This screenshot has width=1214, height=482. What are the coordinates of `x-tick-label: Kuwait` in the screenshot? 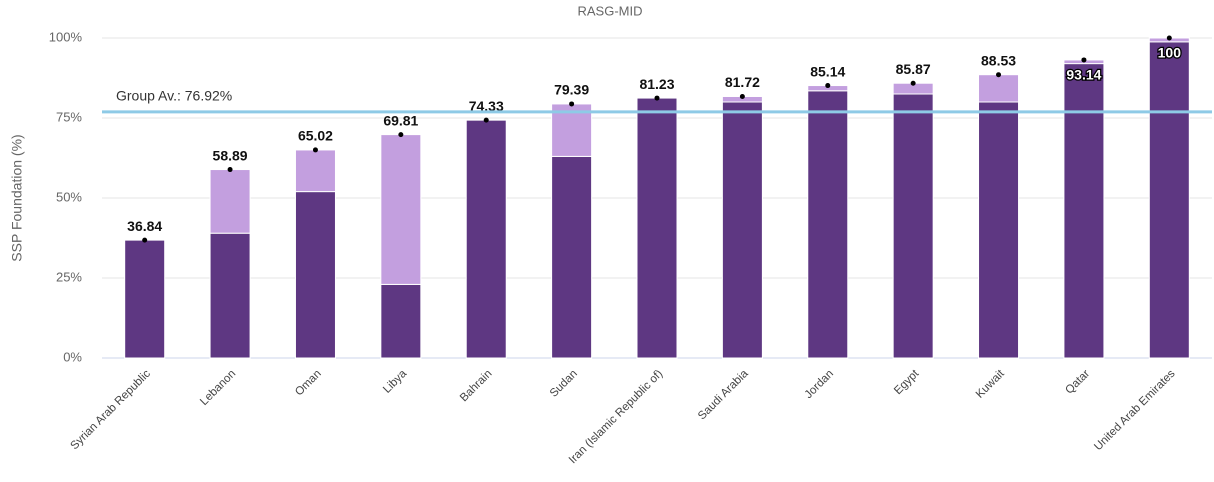 It's located at (990, 383).